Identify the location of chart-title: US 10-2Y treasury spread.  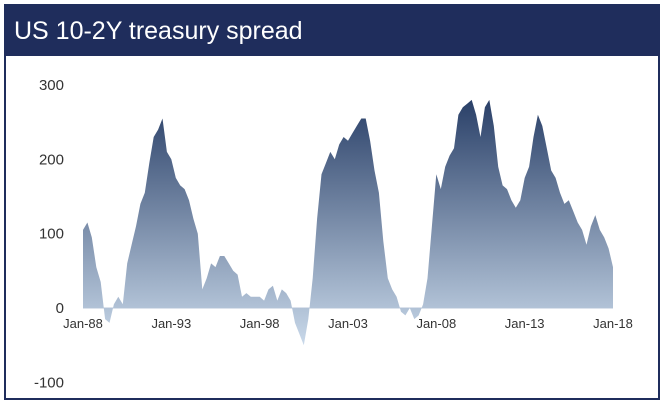
(332, 31).